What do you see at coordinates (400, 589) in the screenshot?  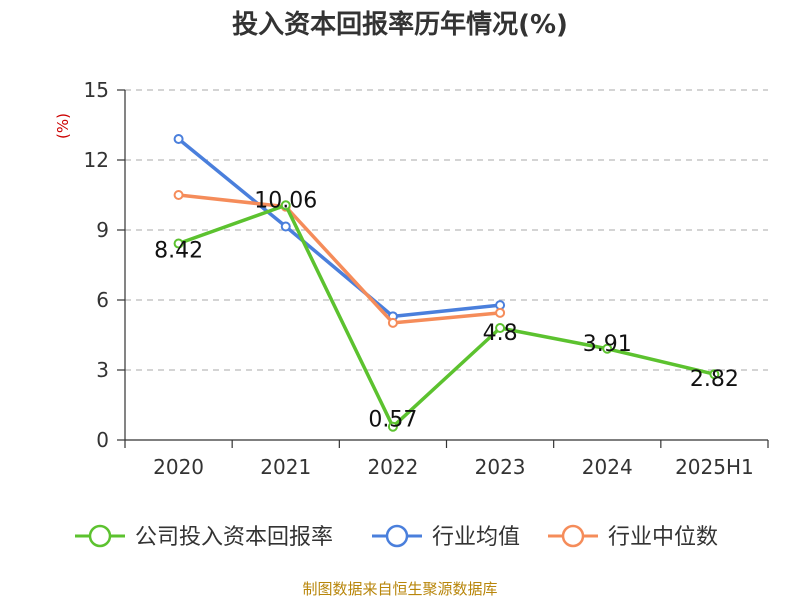 I see `source-note: 制图数据来自恒生聚源数据库` at bounding box center [400, 589].